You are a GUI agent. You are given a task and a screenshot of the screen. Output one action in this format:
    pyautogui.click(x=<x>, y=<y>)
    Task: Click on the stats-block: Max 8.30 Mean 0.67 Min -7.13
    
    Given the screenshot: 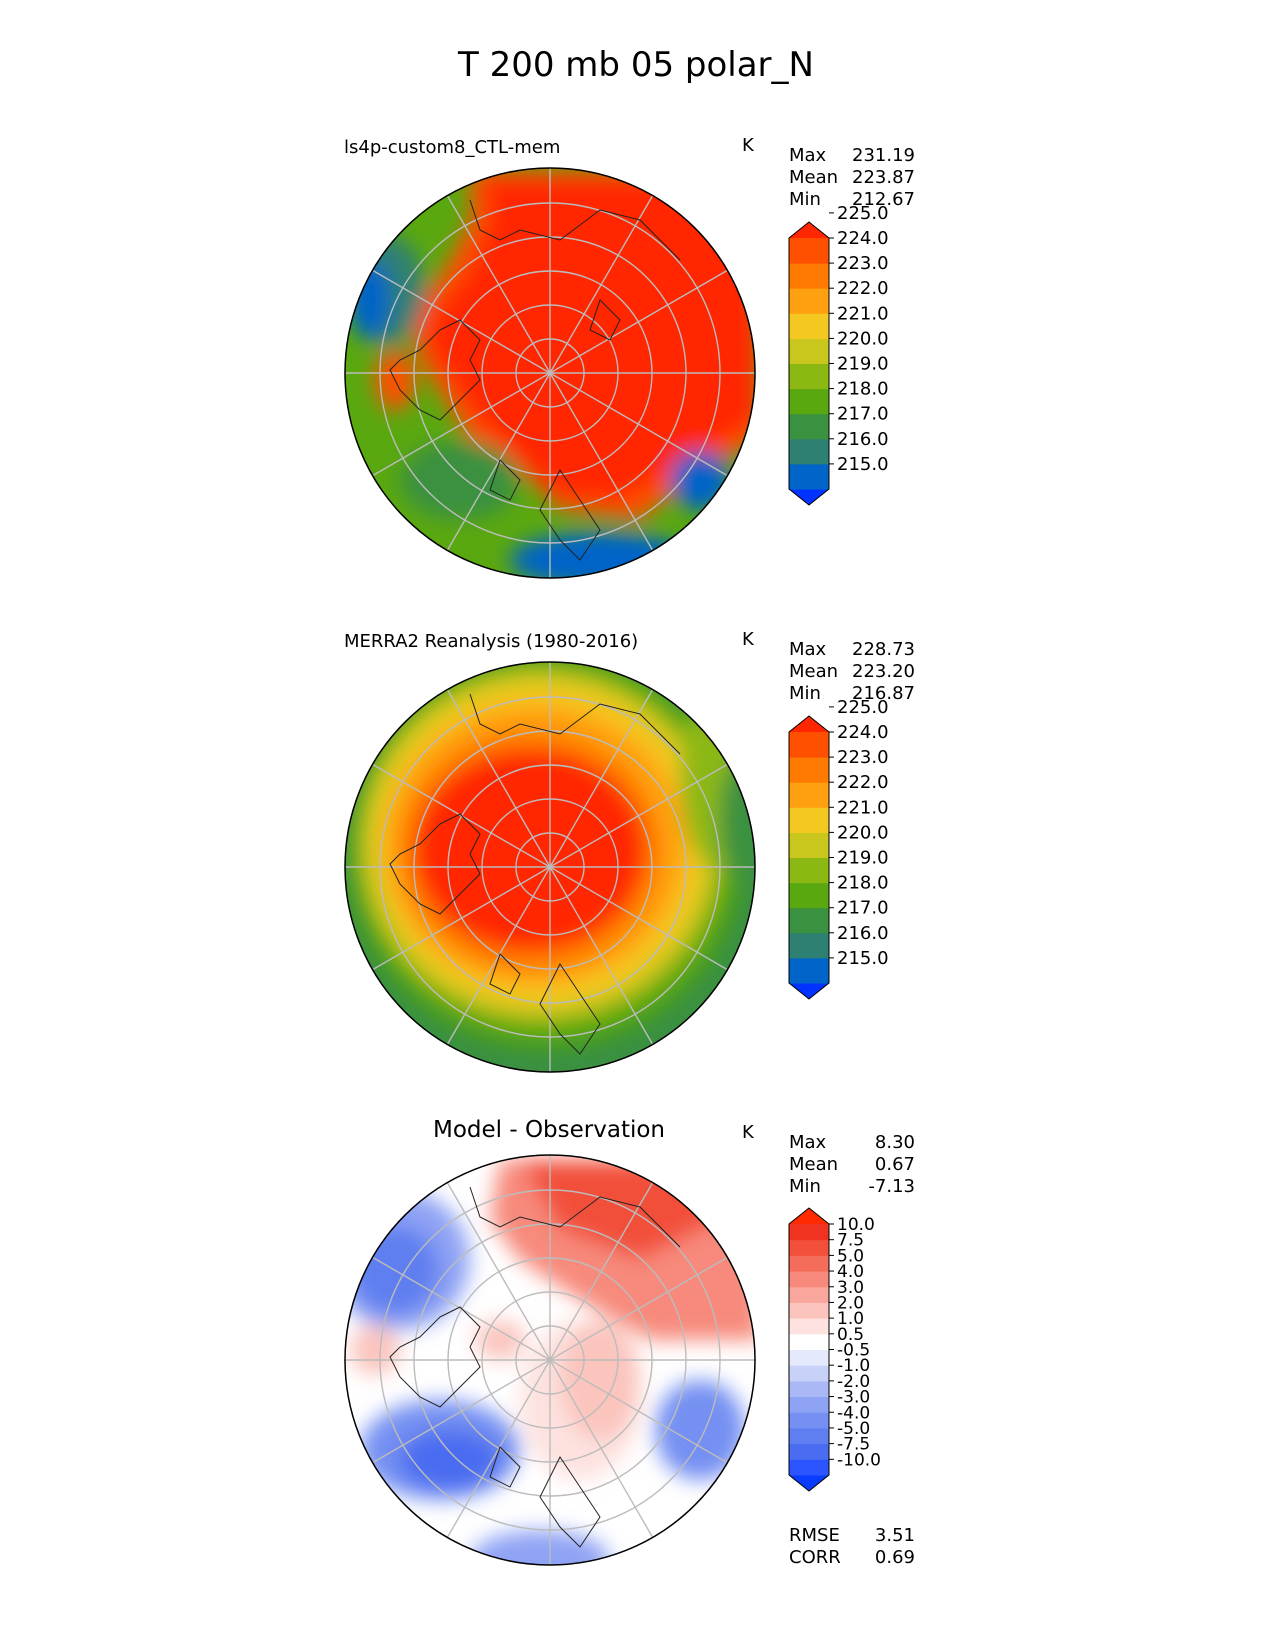 What is the action you would take?
    pyautogui.click(x=852, y=1164)
    